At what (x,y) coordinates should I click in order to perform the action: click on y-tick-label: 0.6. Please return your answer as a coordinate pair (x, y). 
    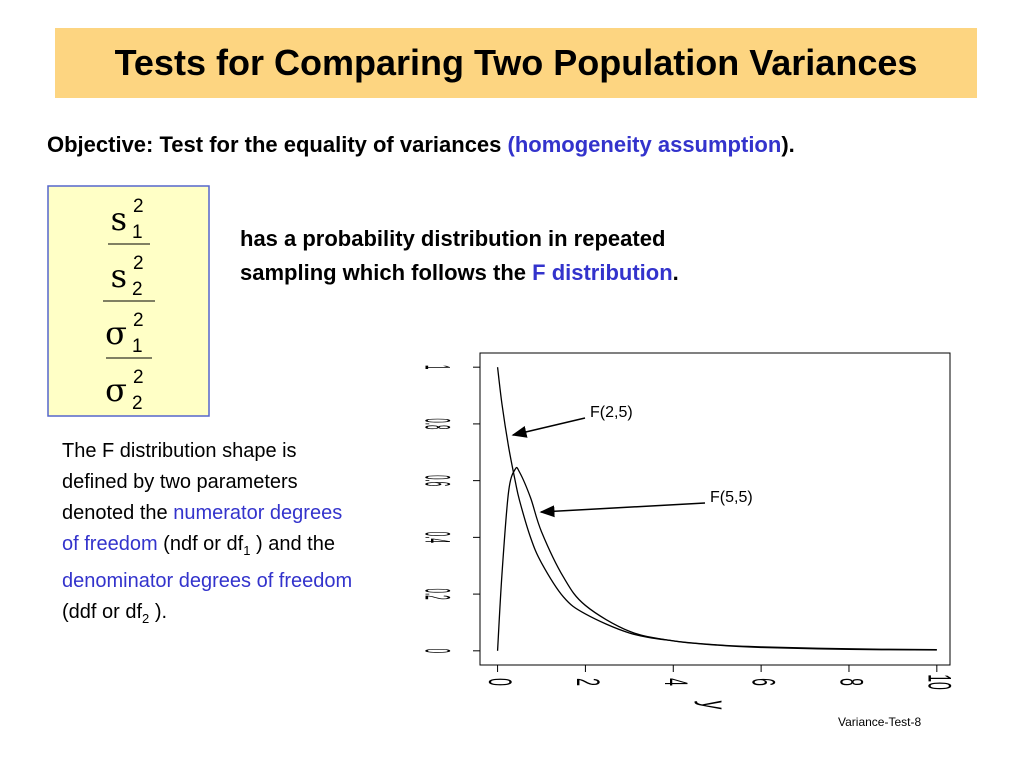
    Looking at the image, I should click on (436, 480).